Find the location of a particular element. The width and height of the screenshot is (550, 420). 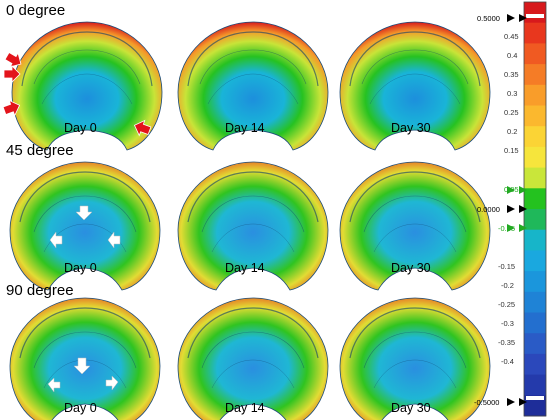

row-title-0-degree: 0 degree is located at coordinates (36, 10).